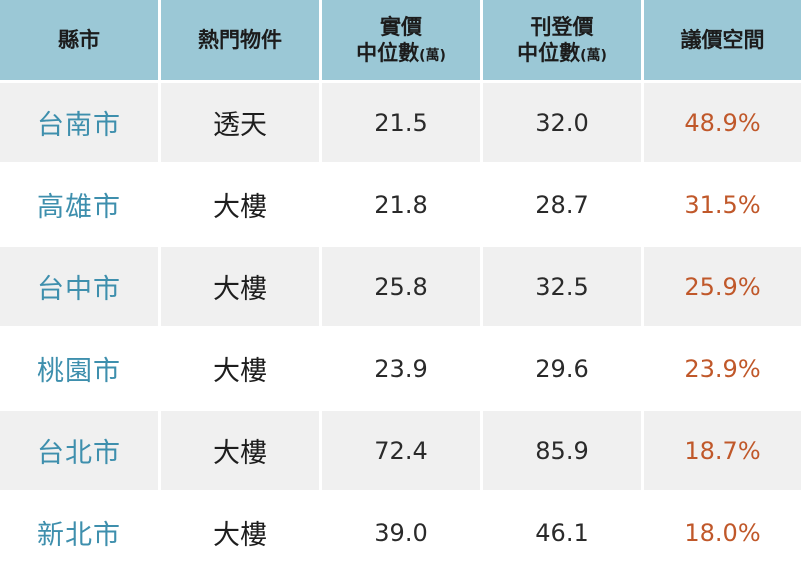 The width and height of the screenshot is (801, 577). I want to click on listed-price-cell: 32.5, so click(562, 286).